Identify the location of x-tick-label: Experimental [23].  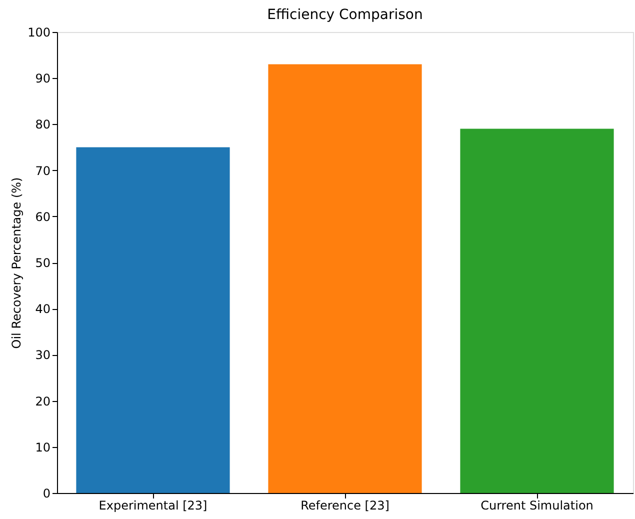
(153, 505).